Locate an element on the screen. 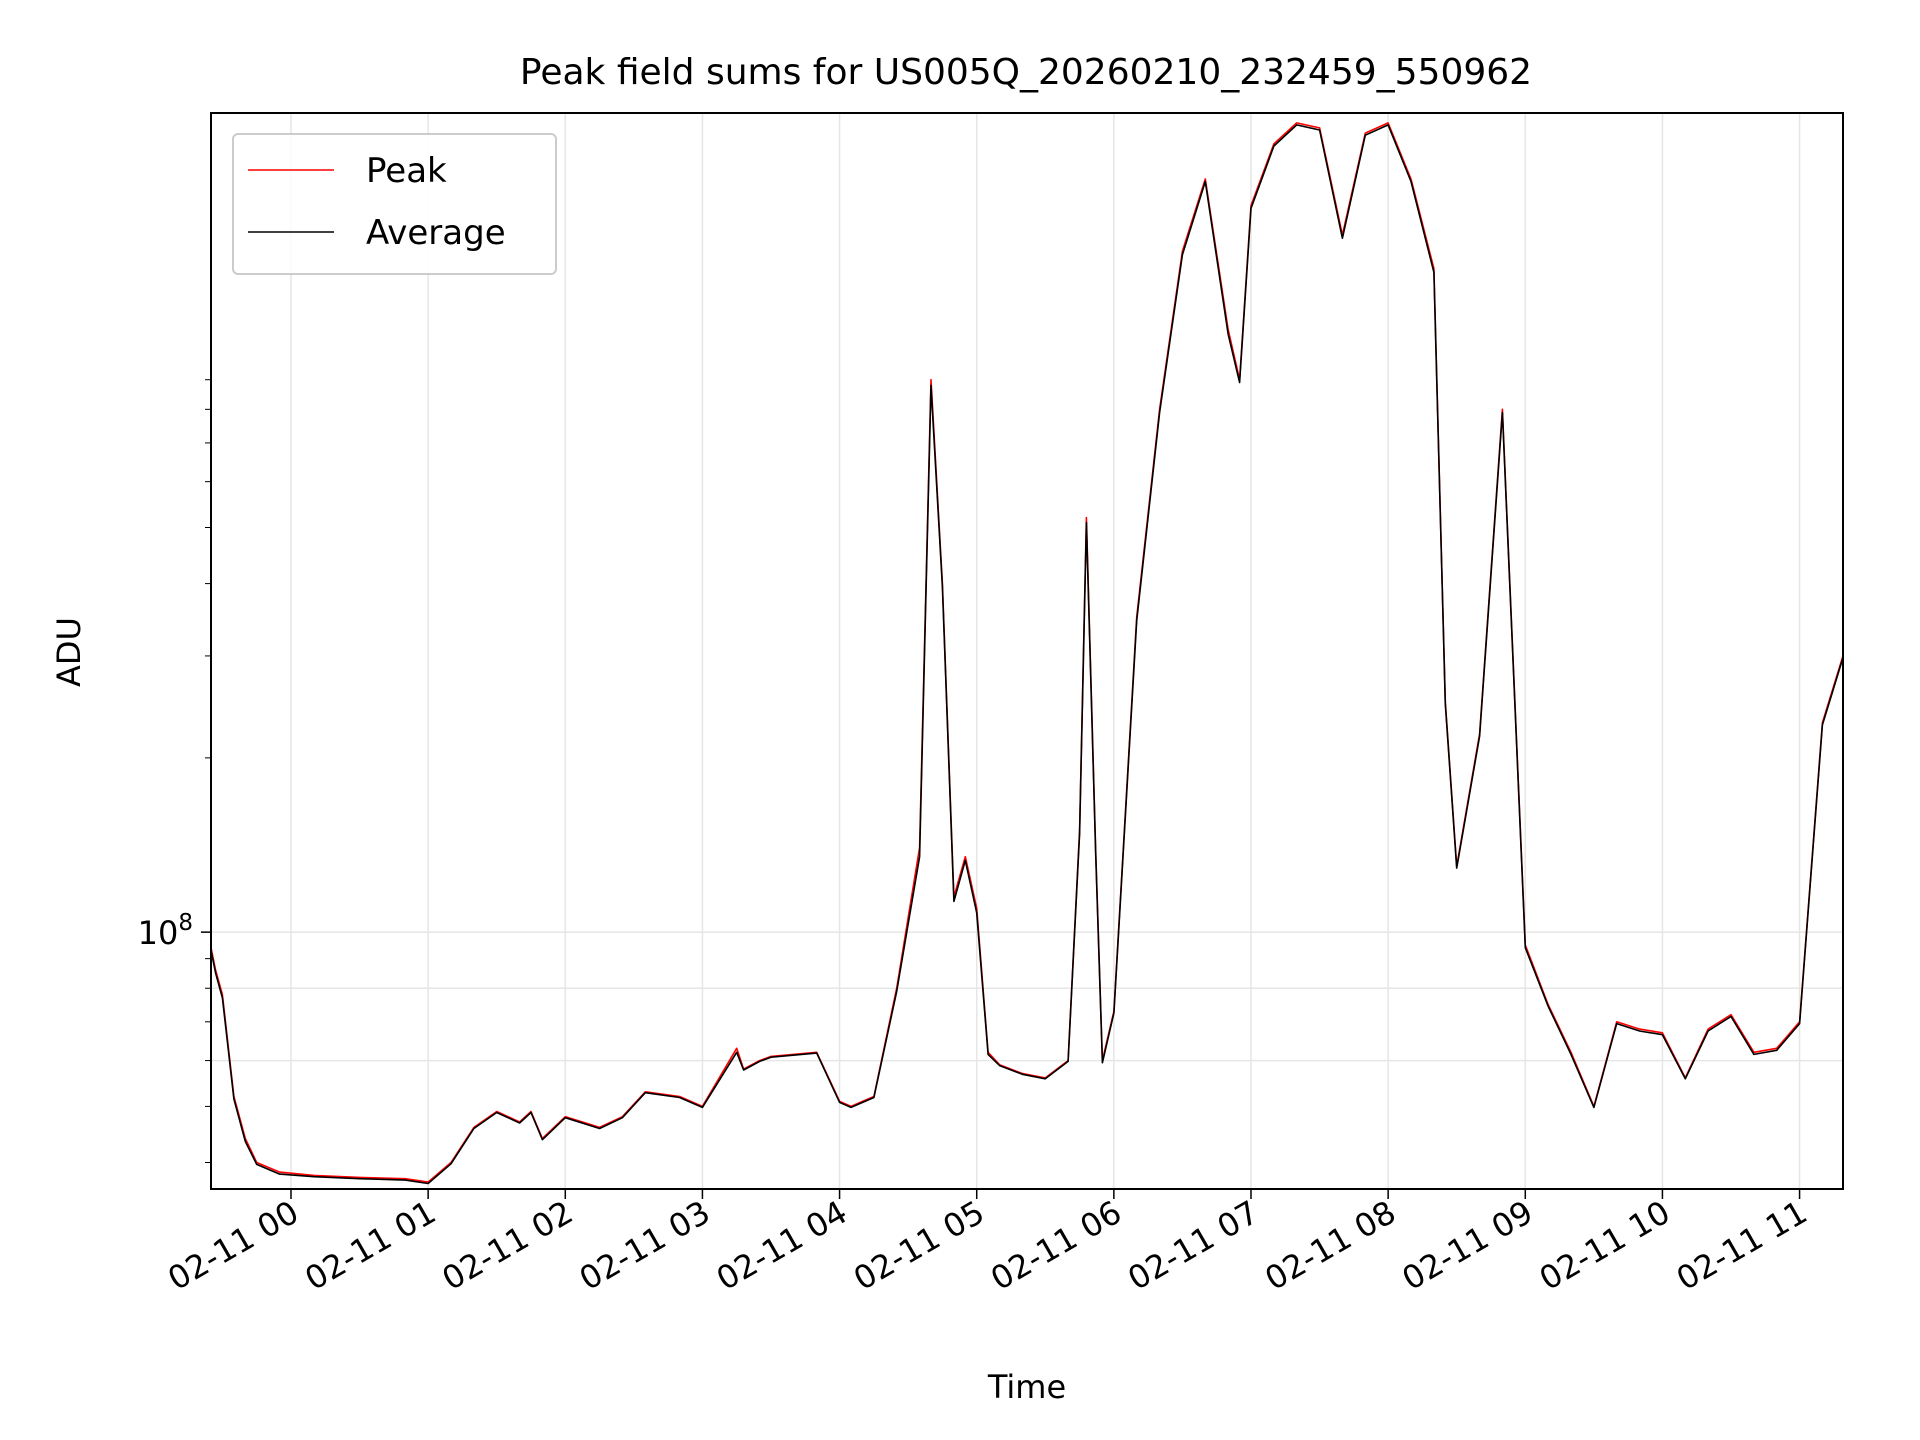 The image size is (1920, 1440). legend-label-average: Average is located at coordinates (436, 233).